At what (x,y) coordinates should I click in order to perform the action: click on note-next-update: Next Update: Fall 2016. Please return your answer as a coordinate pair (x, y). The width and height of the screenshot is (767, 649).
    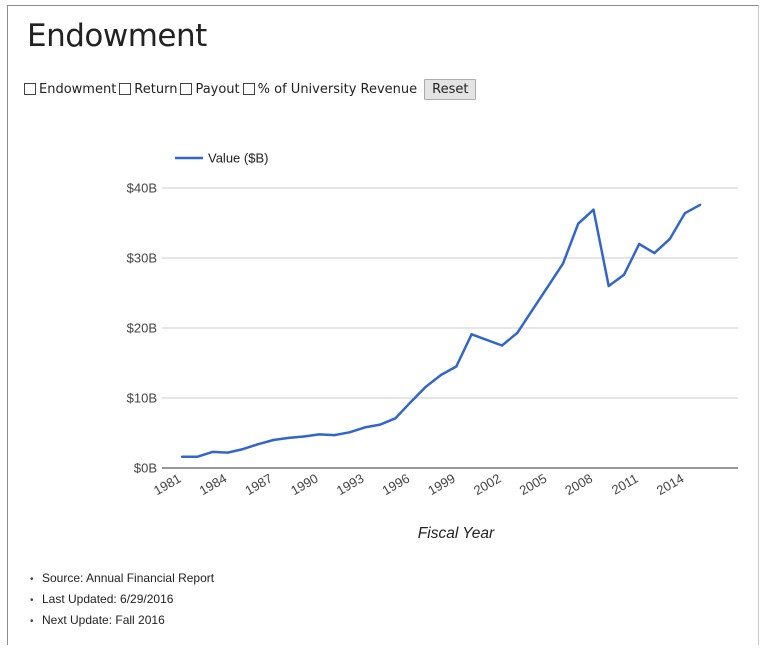
    Looking at the image, I should click on (103, 620).